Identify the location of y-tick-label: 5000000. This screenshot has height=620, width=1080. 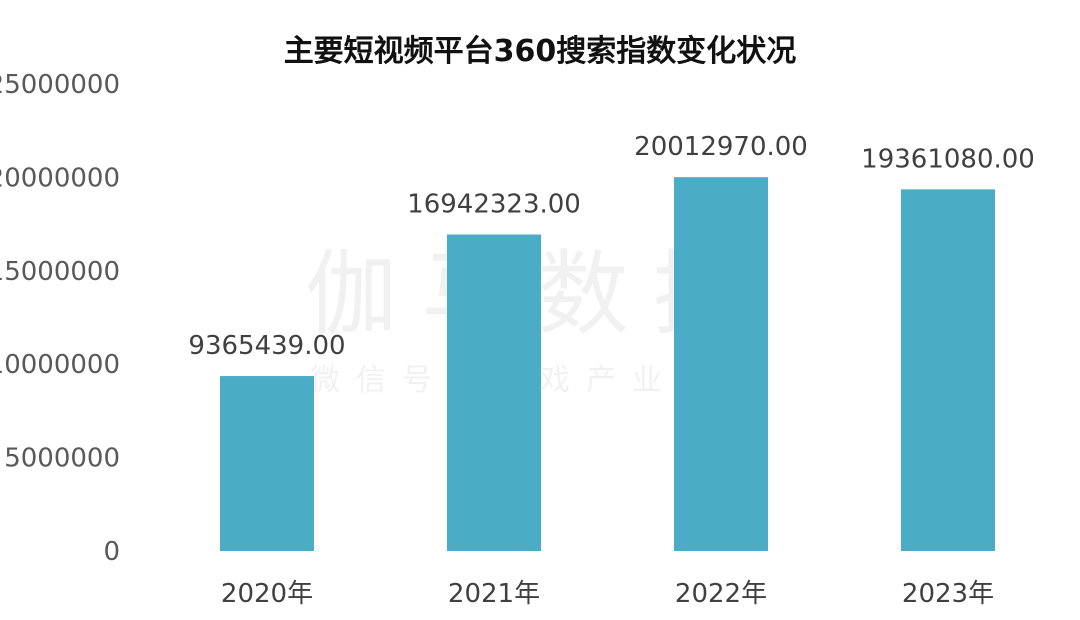
(62, 459).